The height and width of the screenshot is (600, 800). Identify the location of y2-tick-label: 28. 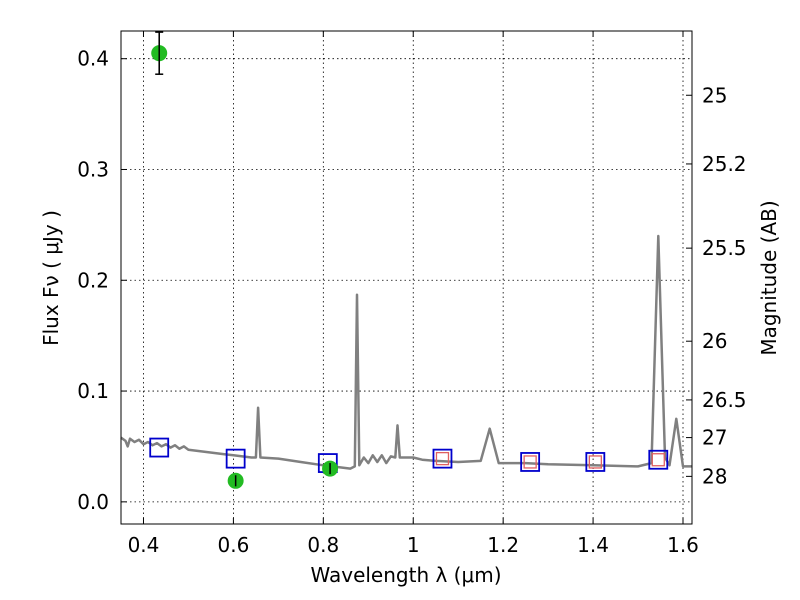
(714, 476).